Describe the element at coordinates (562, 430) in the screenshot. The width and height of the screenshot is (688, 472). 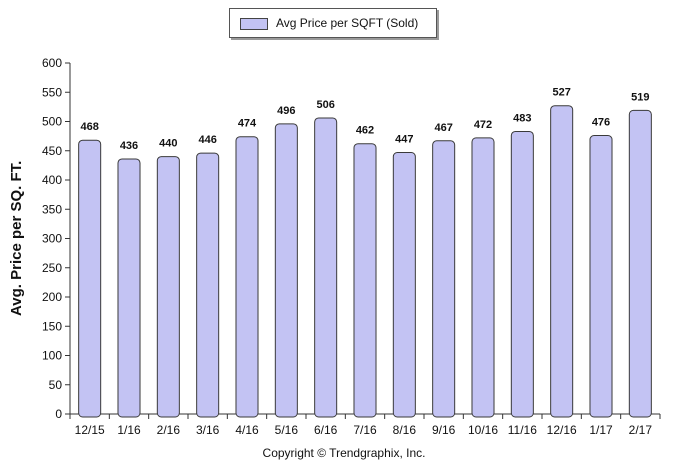
I see `x-tick-label: 12/16` at that location.